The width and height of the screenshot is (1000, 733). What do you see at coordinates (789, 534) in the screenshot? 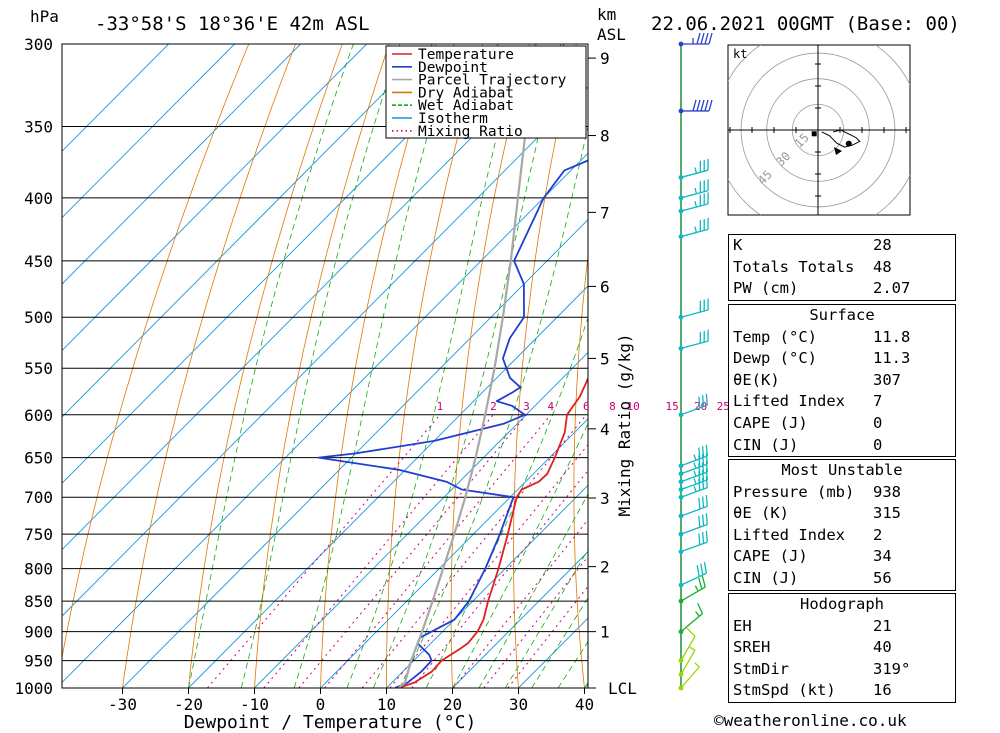
I see `table-key: Lifted Index` at bounding box center [789, 534].